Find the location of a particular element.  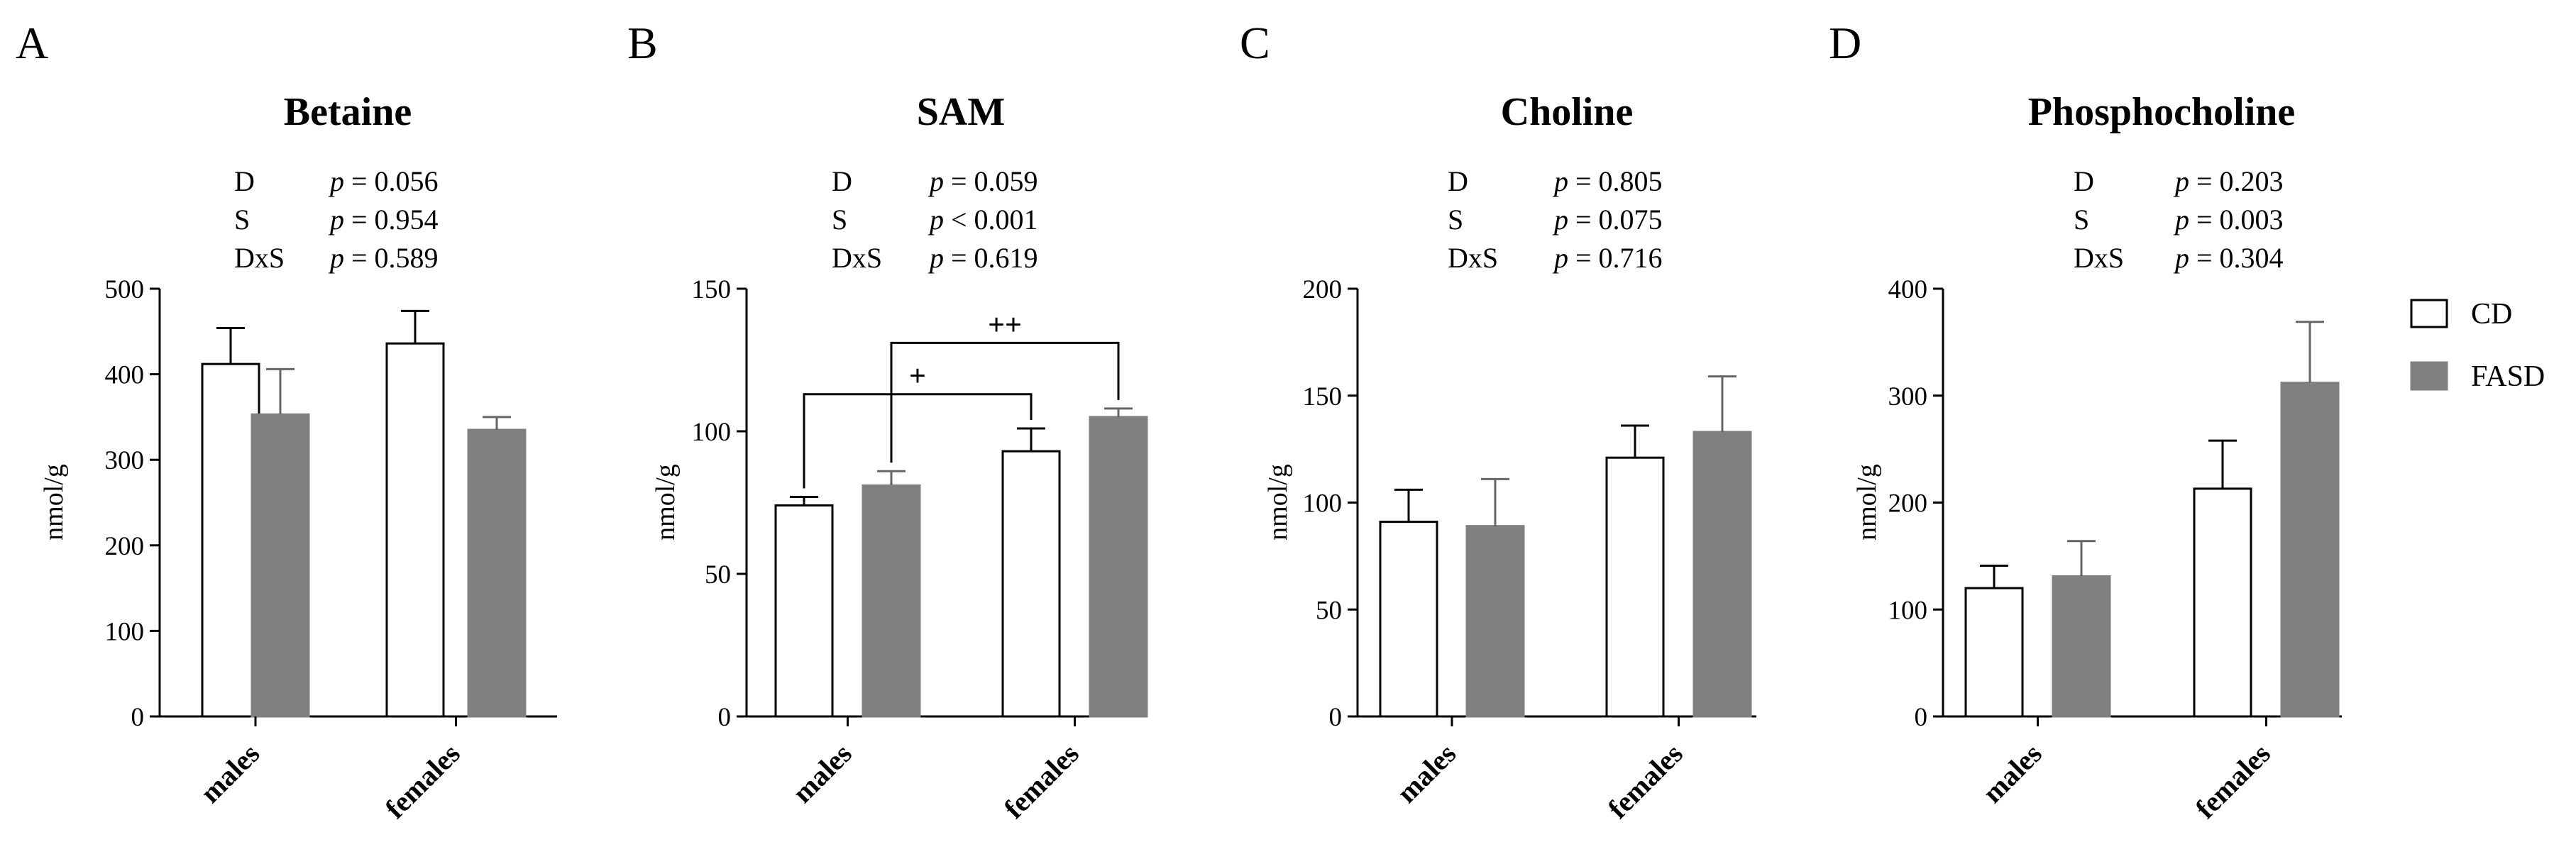

significance-label: ++ is located at coordinates (1005, 325).